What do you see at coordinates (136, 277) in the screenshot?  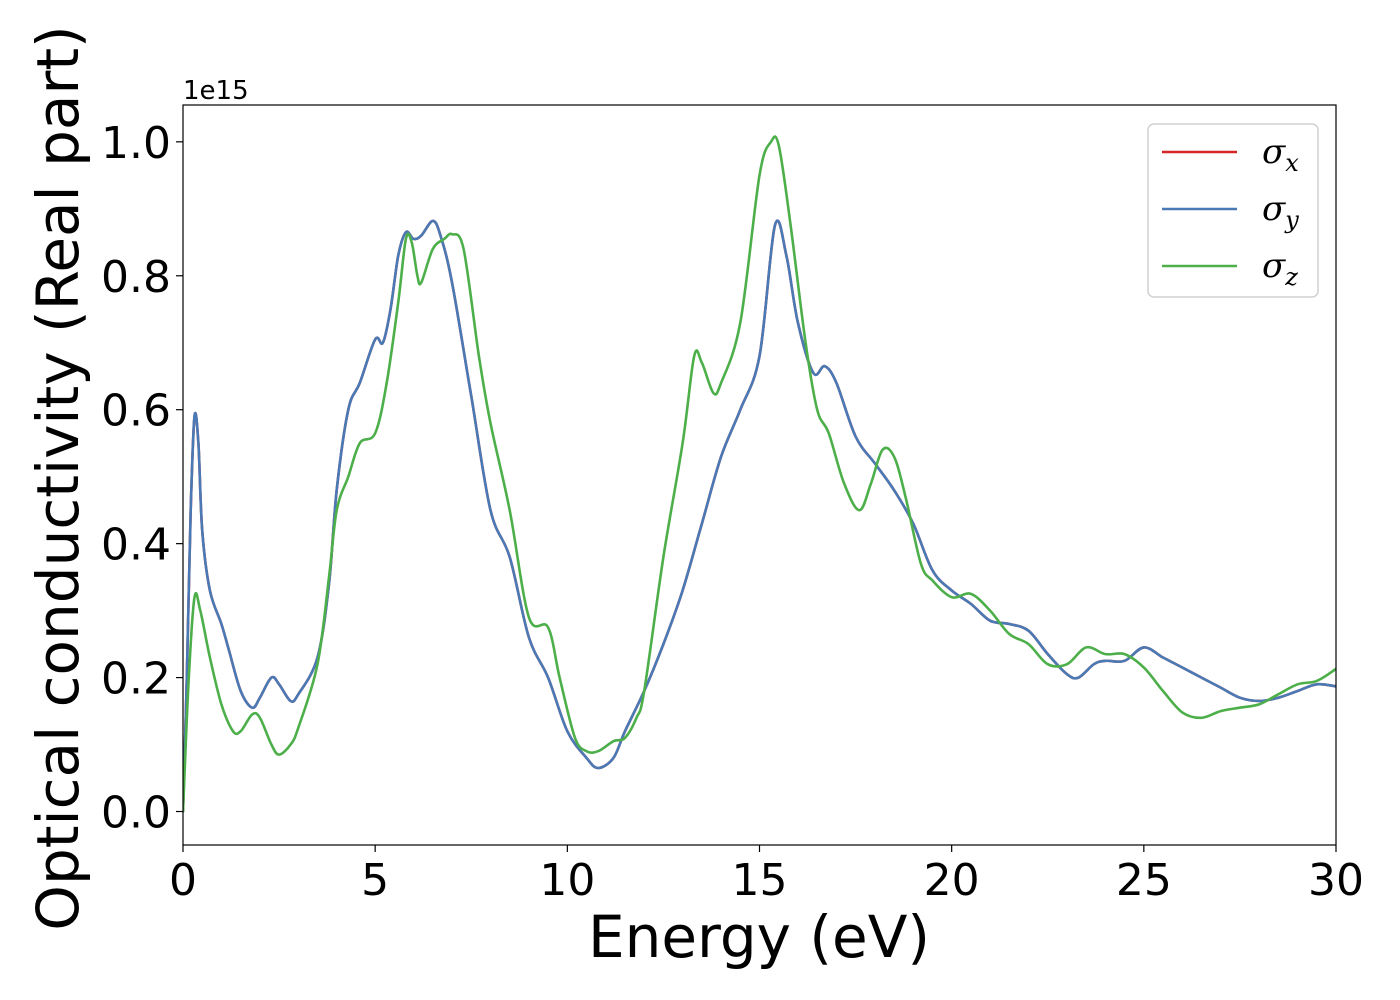 I see `y-tick-label: 0.8` at bounding box center [136, 277].